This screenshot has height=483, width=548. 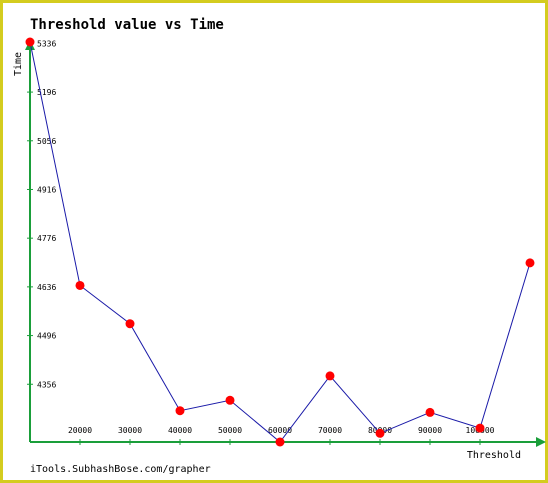 I want to click on y-tick-label: 4496, so click(x=46, y=336).